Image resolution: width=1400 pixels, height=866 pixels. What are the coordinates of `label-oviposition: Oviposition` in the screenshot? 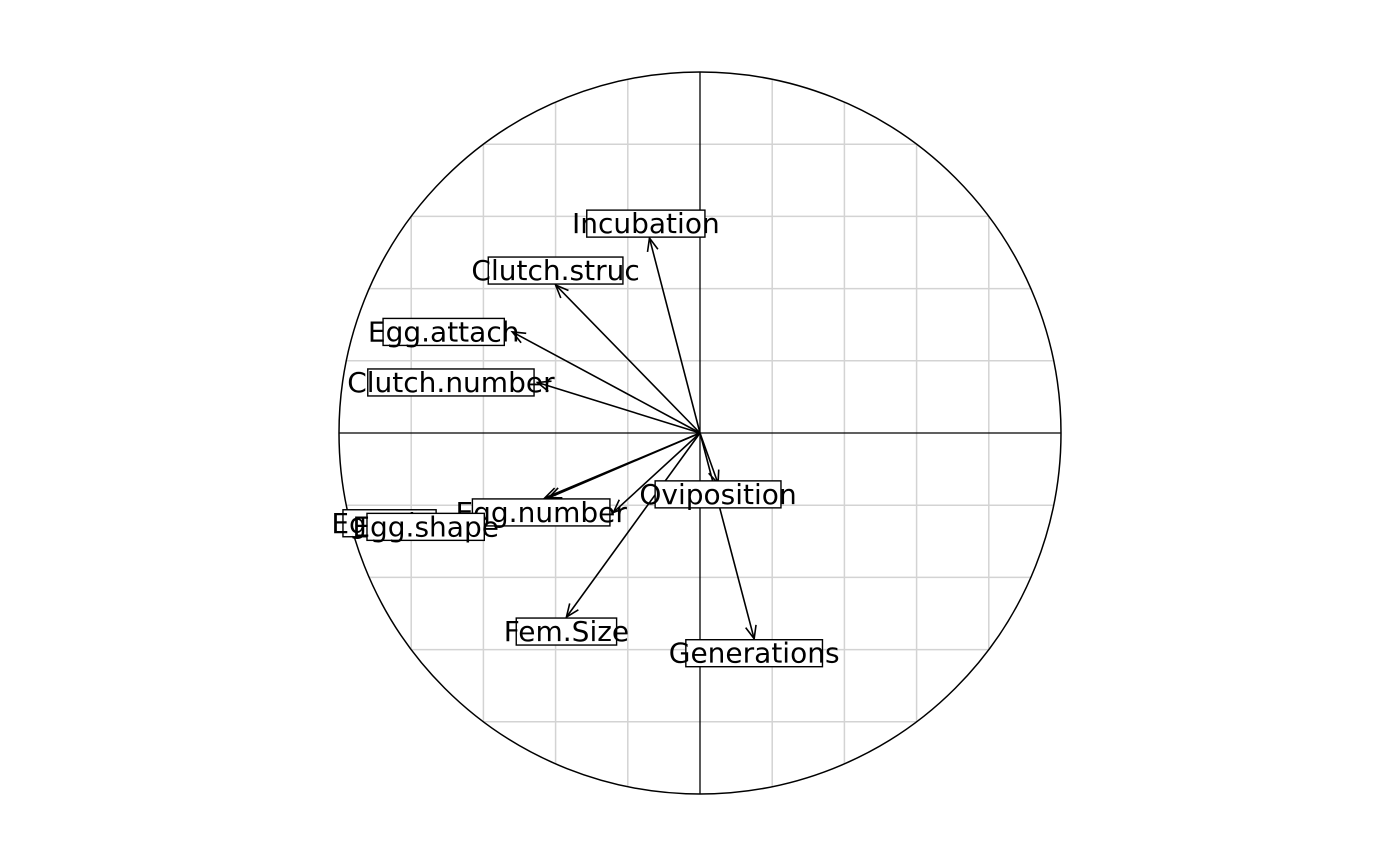 It's located at (717, 494).